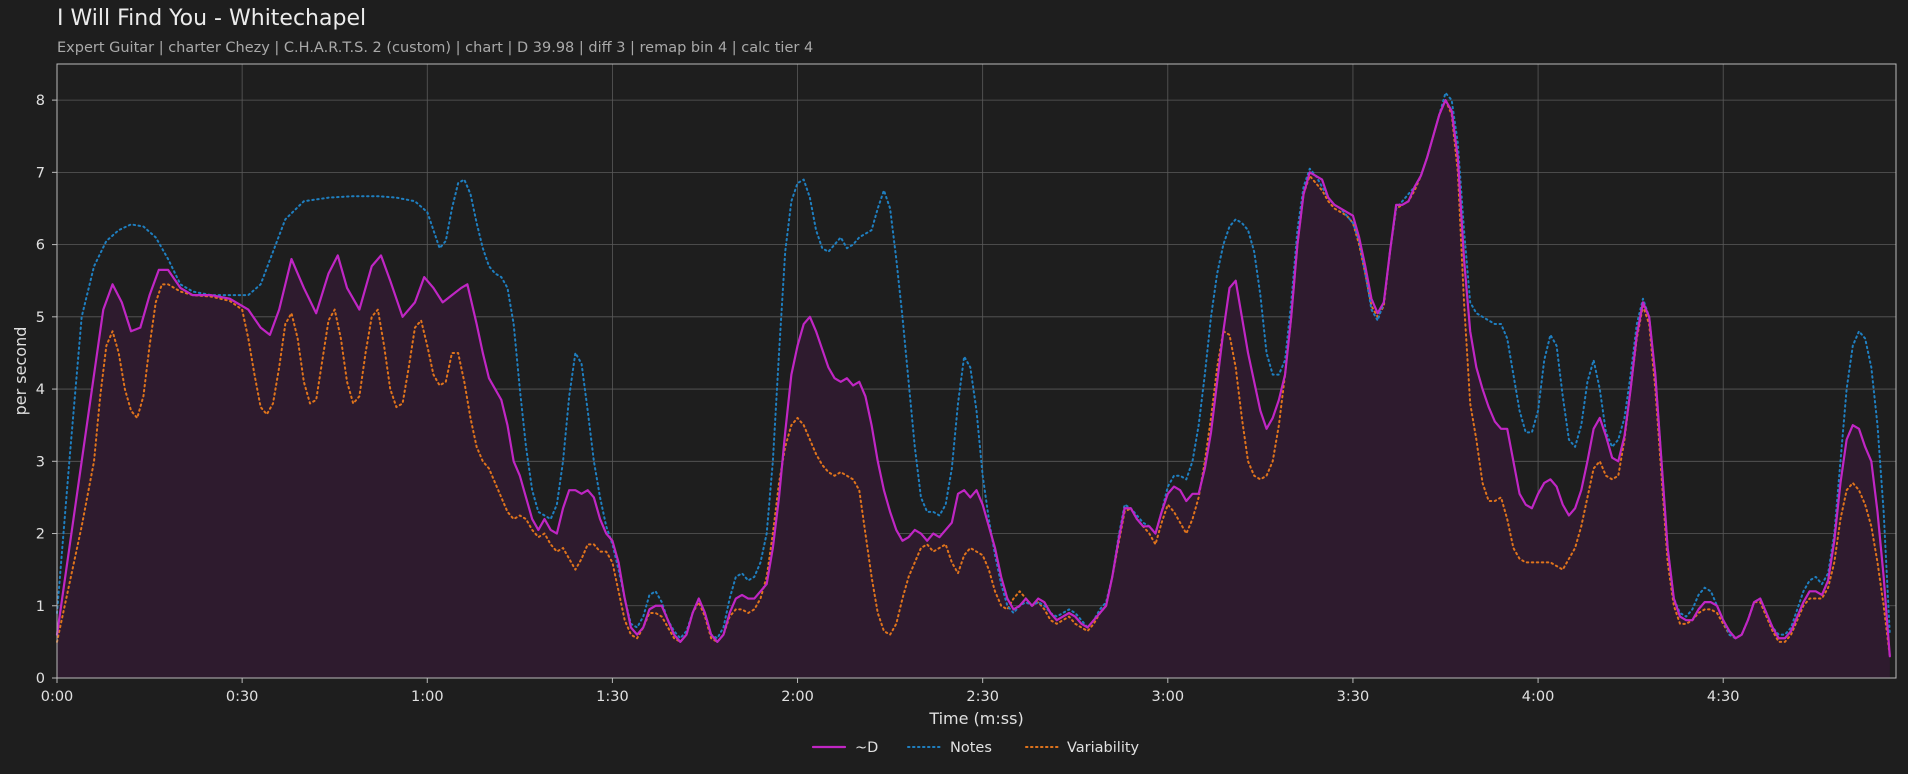 This screenshot has height=774, width=1908. What do you see at coordinates (1168, 697) in the screenshot?
I see `x-tick-label: 3:00` at bounding box center [1168, 697].